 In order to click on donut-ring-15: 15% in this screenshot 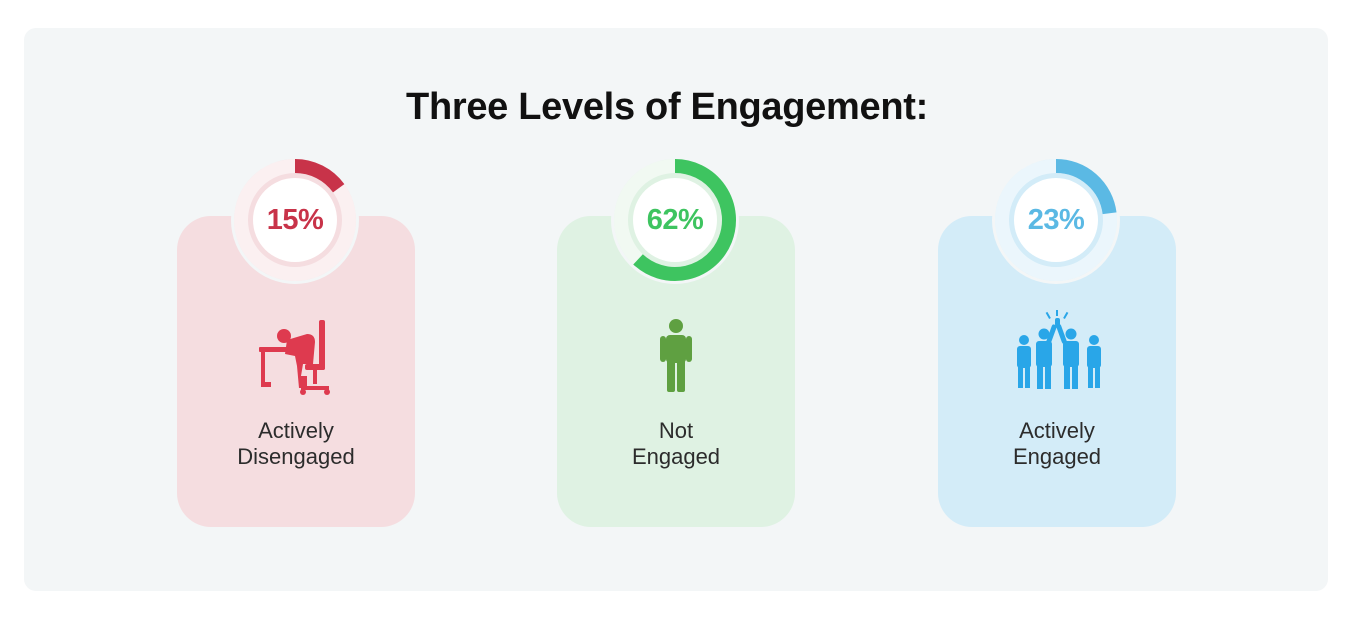, I will do `click(295, 220)`.